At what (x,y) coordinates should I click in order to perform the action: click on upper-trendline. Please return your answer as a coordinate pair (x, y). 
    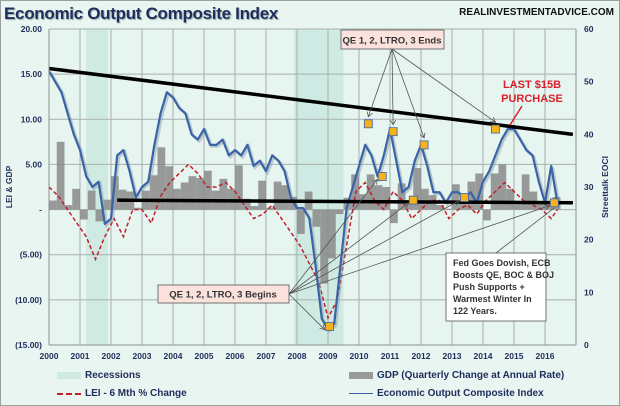
    Looking at the image, I should click on (311, 101).